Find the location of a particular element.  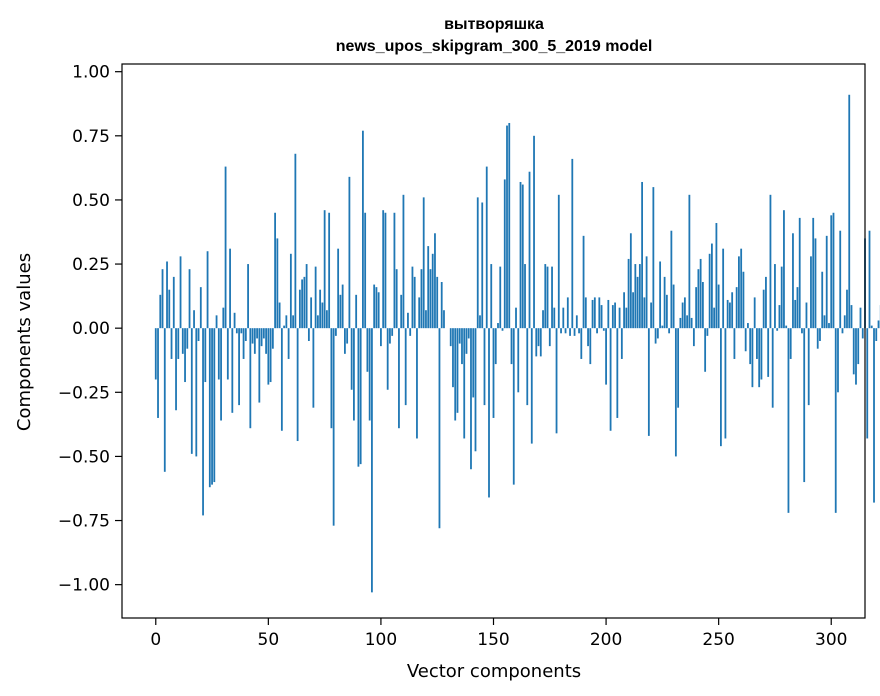

y-tick-label: 0.75 is located at coordinates (91, 137).